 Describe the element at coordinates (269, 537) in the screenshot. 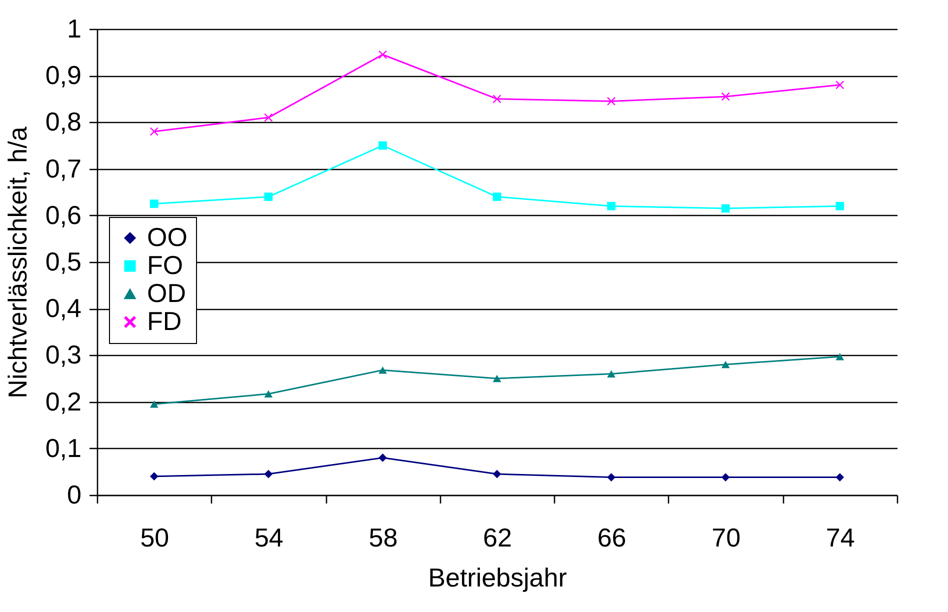

I see `x-tick-label: 54` at that location.